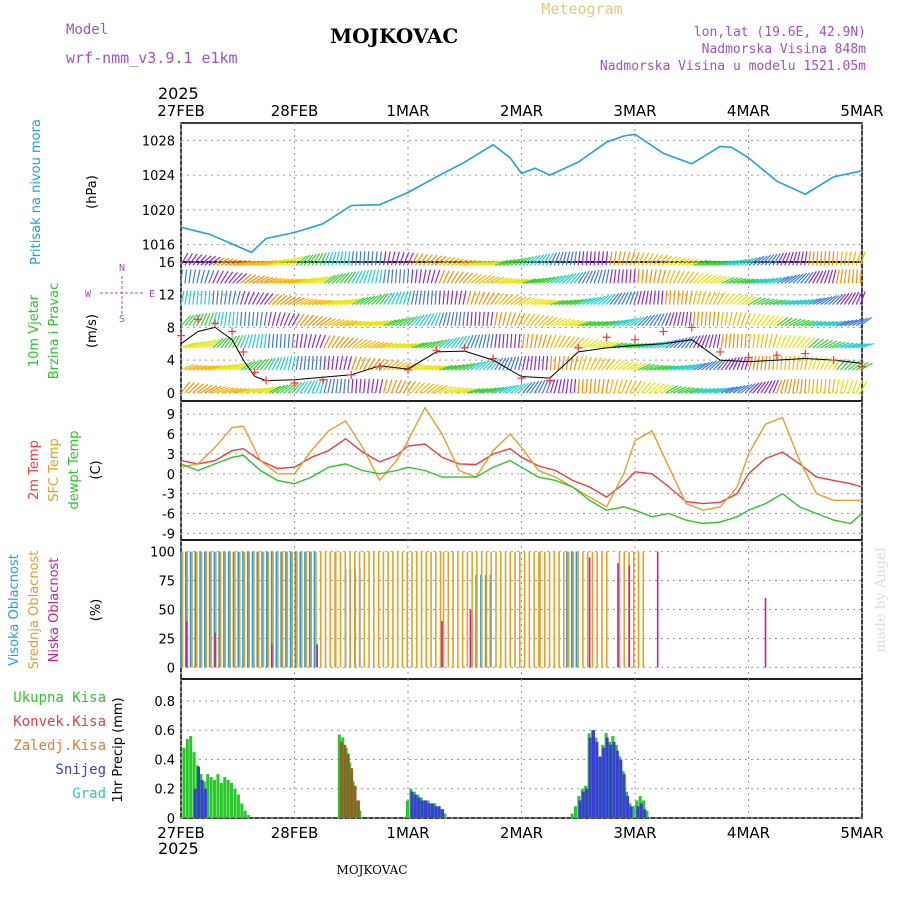 The height and width of the screenshot is (900, 900). I want to click on x-tick-label-bottom: 27FEB, so click(180, 833).